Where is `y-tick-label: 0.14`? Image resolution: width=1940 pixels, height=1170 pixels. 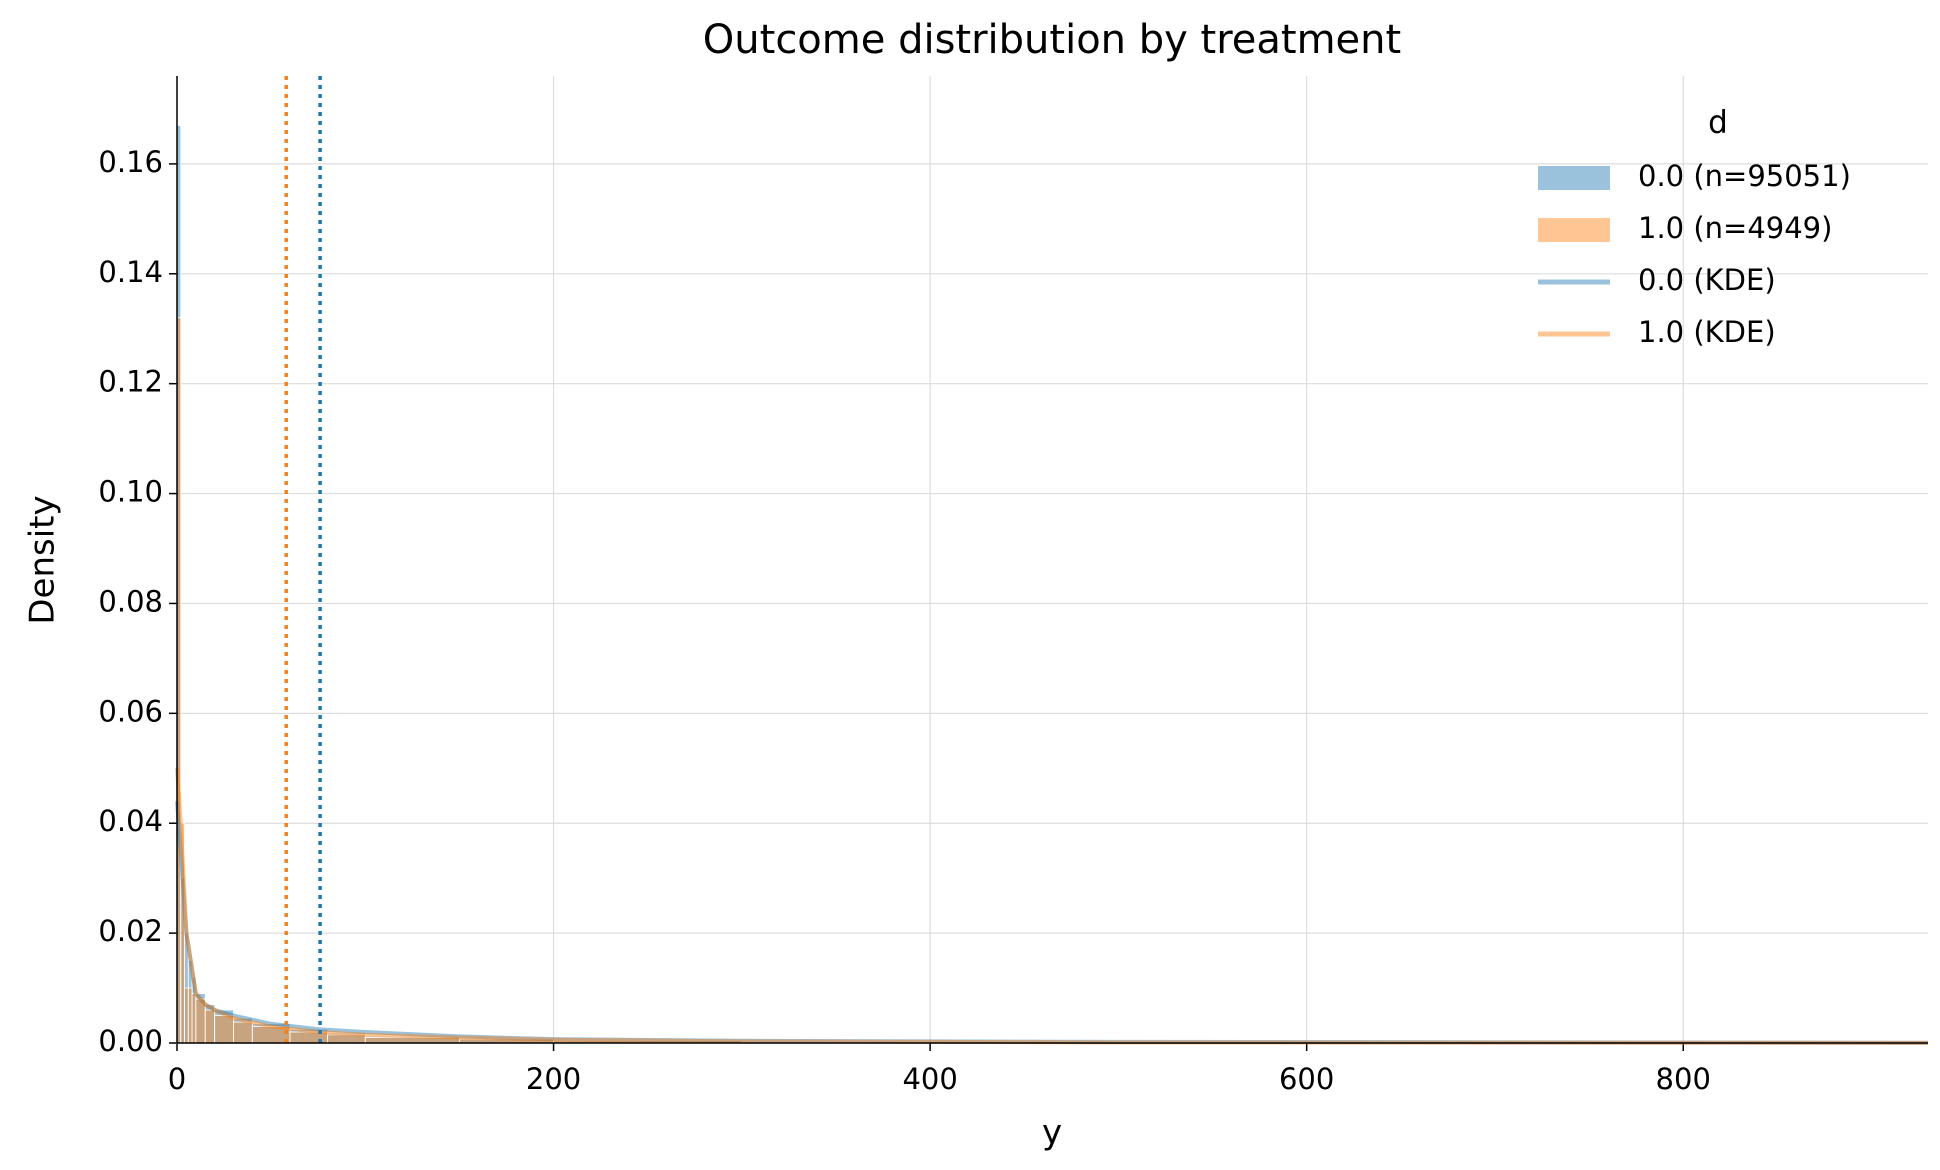
y-tick-label: 0.14 is located at coordinates (130, 272).